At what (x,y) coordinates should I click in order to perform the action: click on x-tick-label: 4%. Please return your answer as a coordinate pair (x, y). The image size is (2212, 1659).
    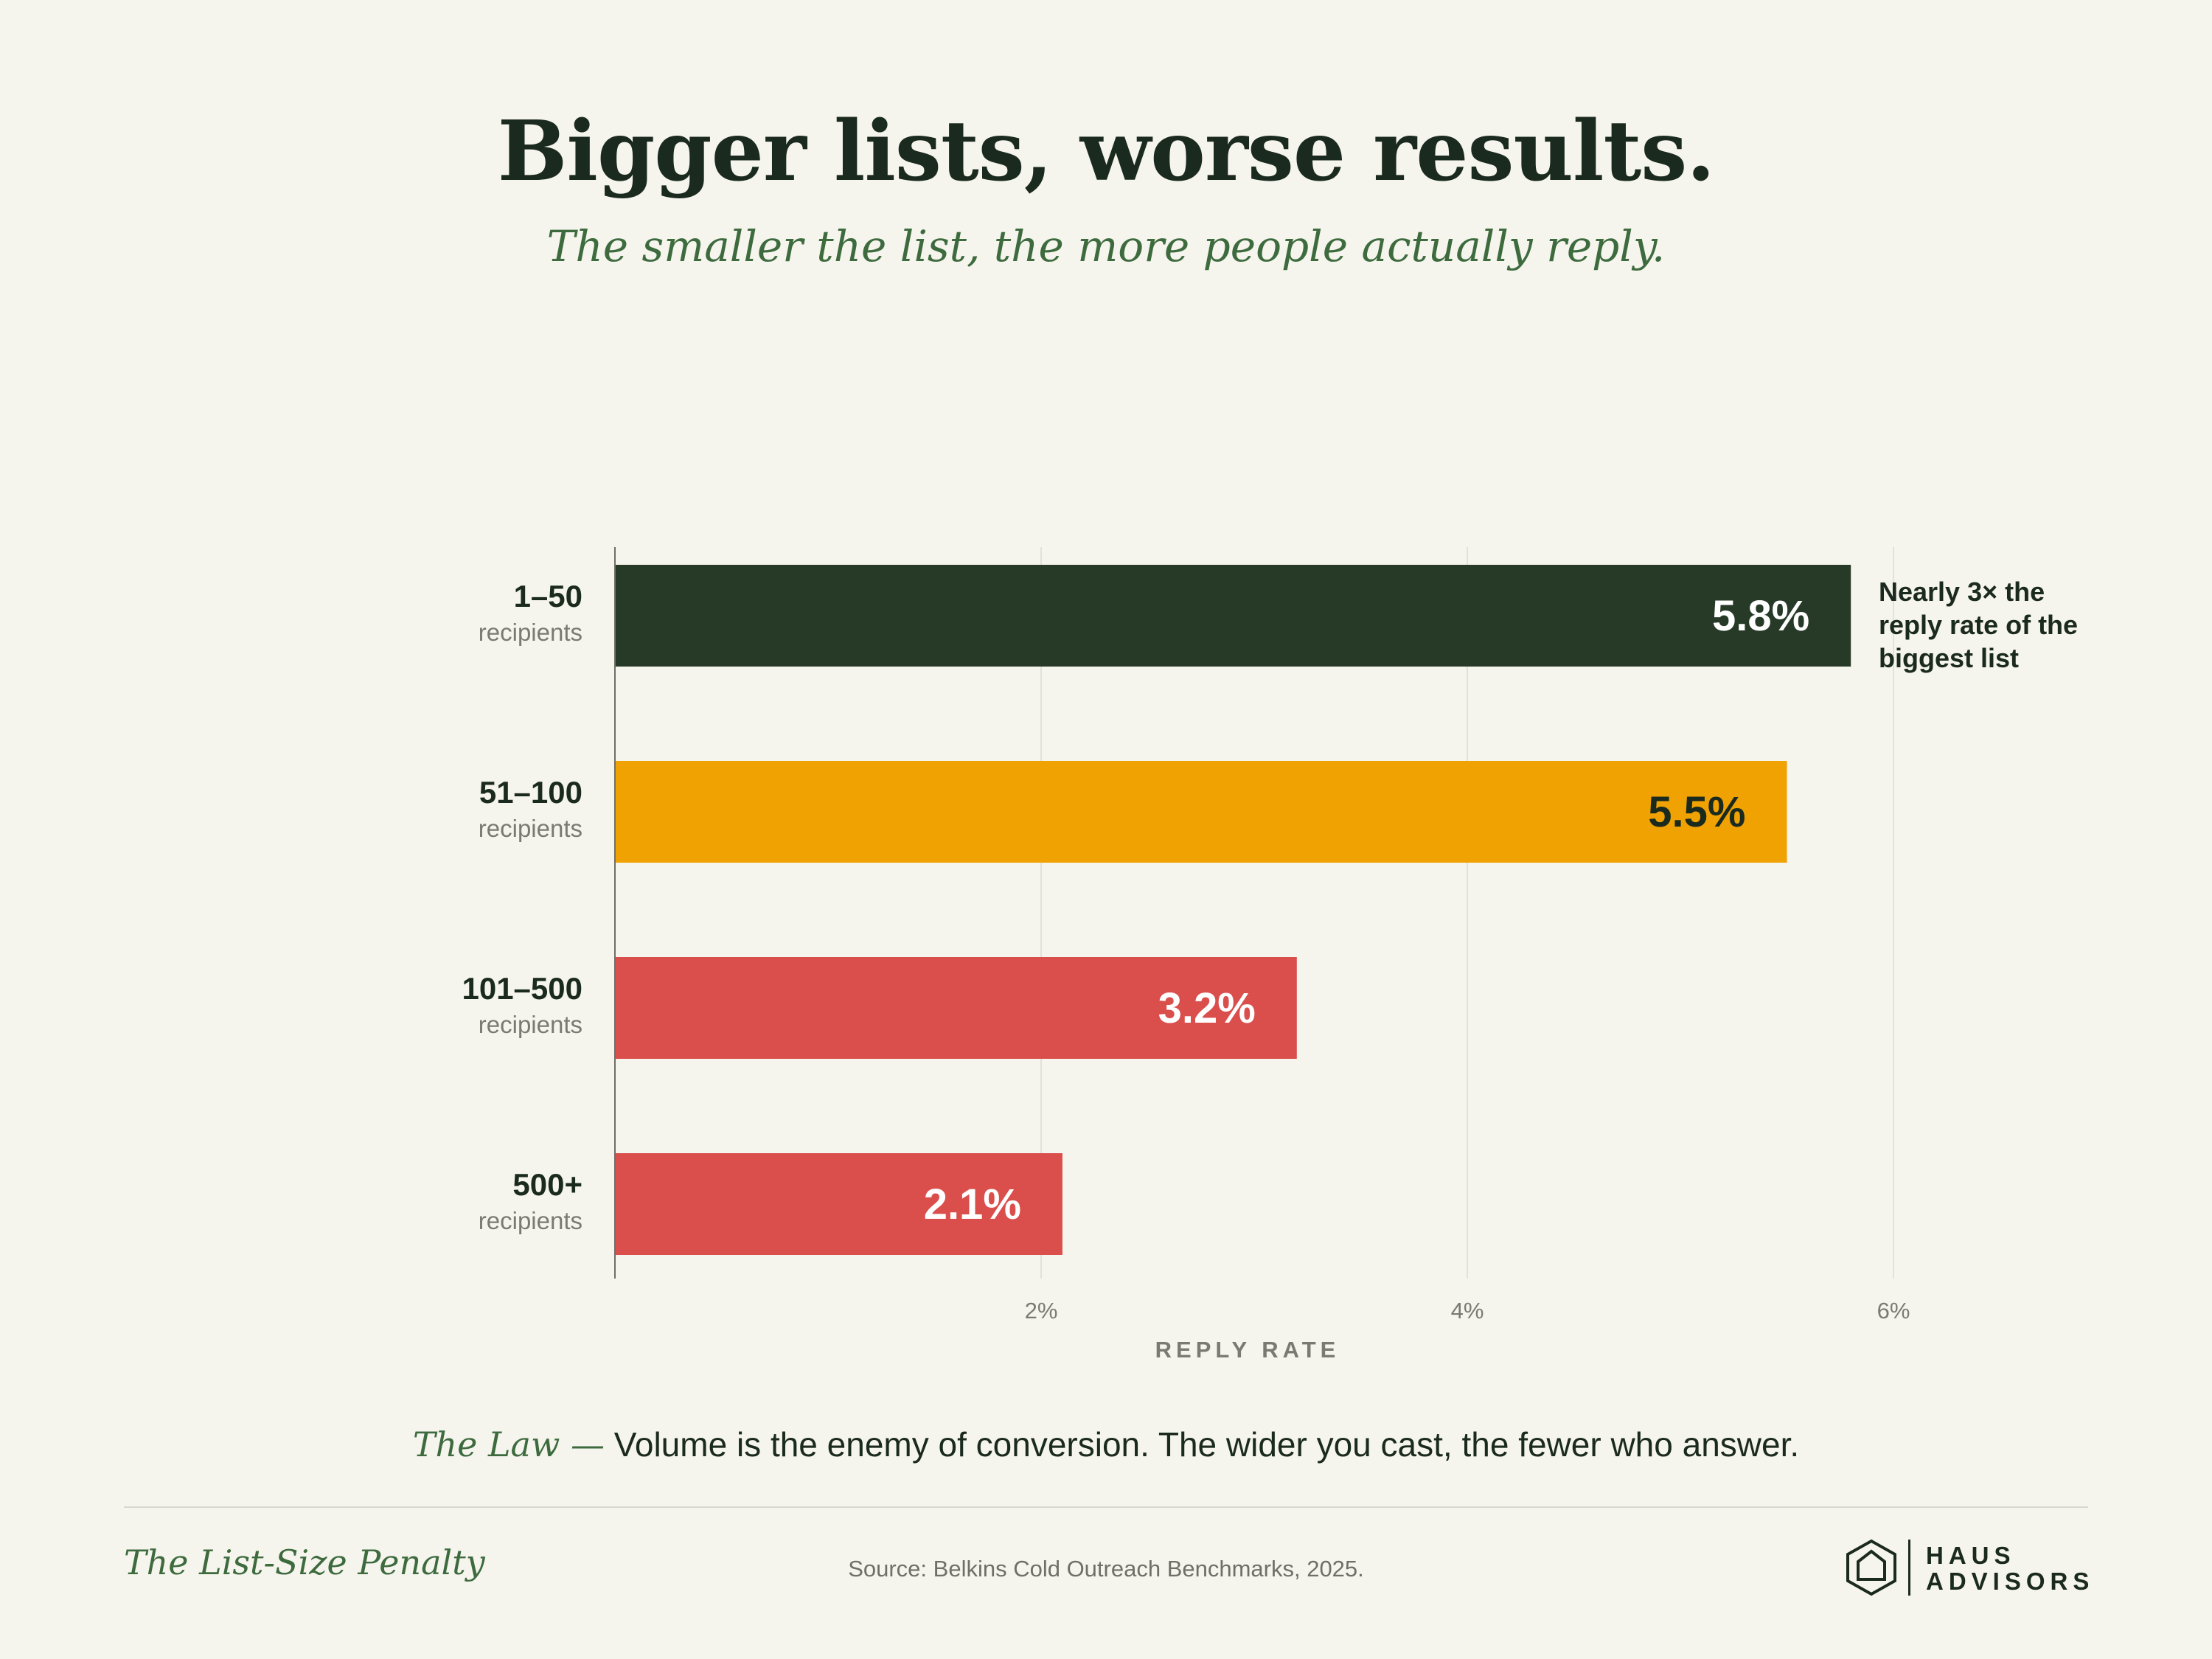
    Looking at the image, I should click on (1467, 1311).